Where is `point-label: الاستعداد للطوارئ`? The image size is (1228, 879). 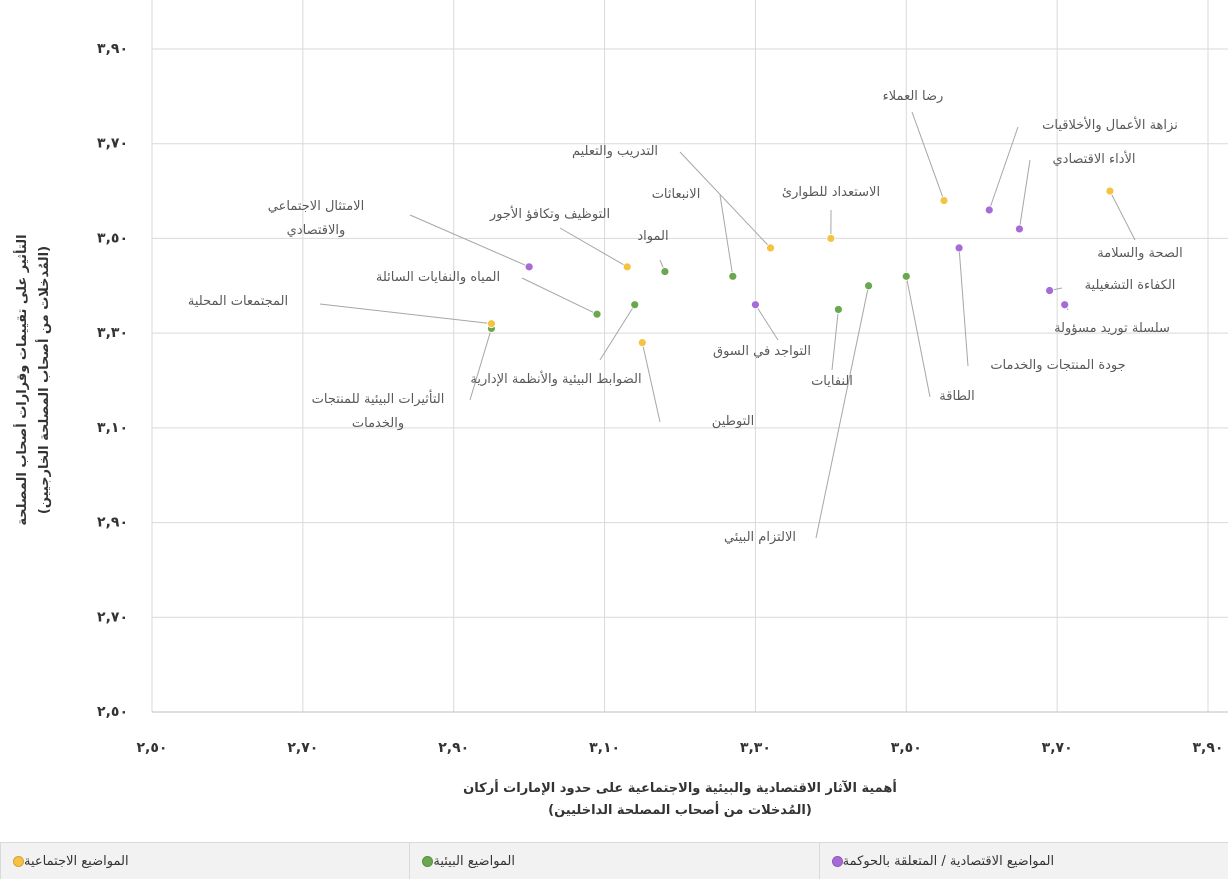
point-label: الاستعداد للطوارئ is located at coordinates (831, 192).